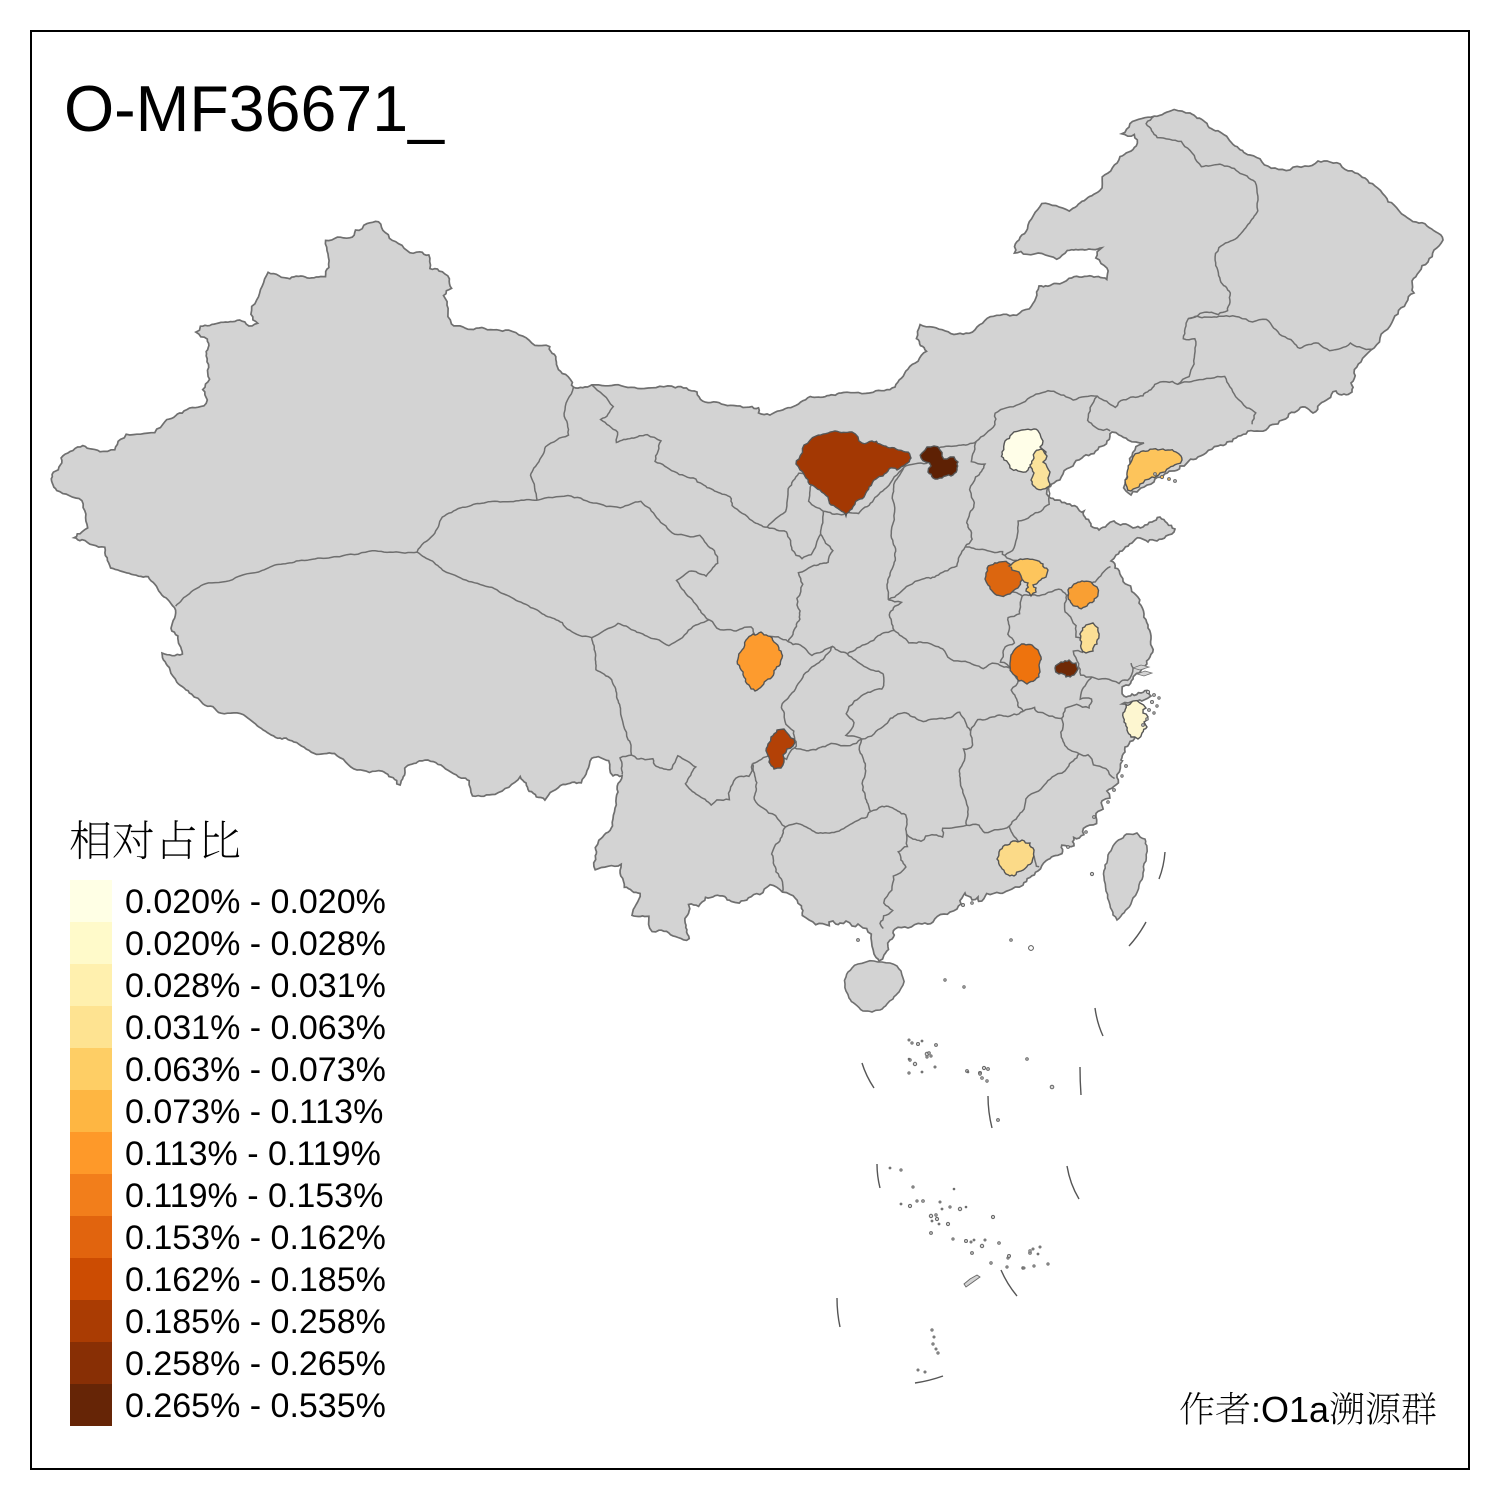 The height and width of the screenshot is (1500, 1500). I want to click on svg-text: O-MF36671_, so click(254, 109).